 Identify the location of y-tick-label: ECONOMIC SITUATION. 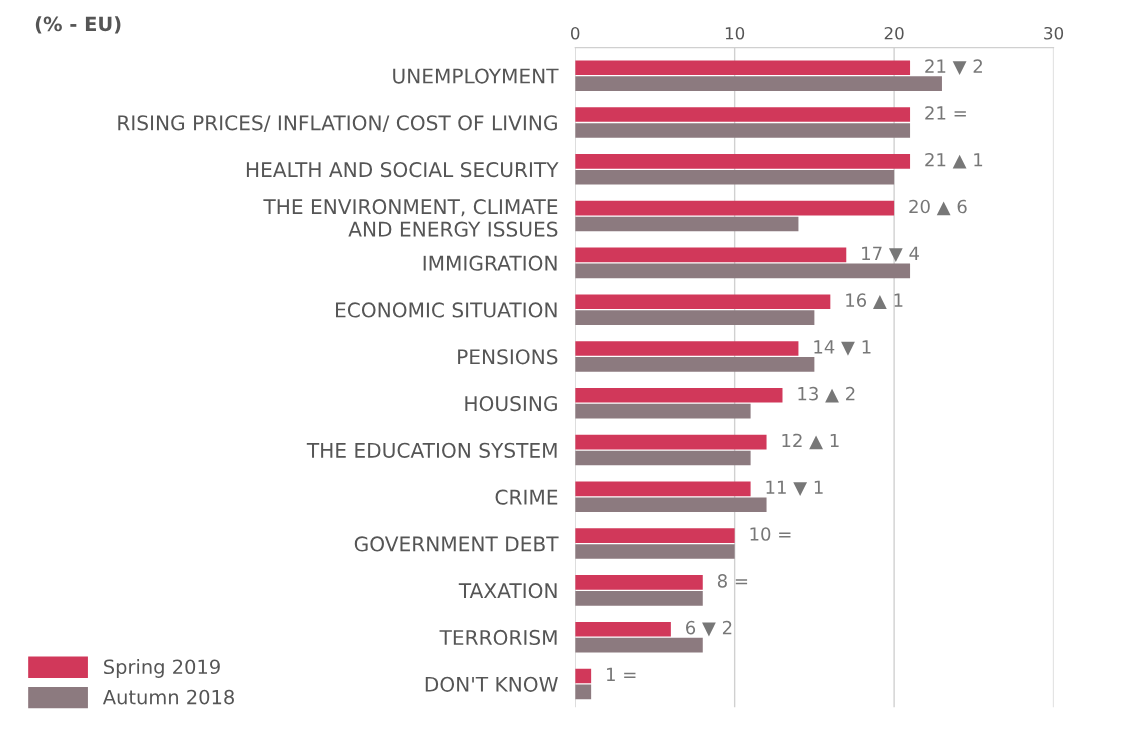
(446, 310).